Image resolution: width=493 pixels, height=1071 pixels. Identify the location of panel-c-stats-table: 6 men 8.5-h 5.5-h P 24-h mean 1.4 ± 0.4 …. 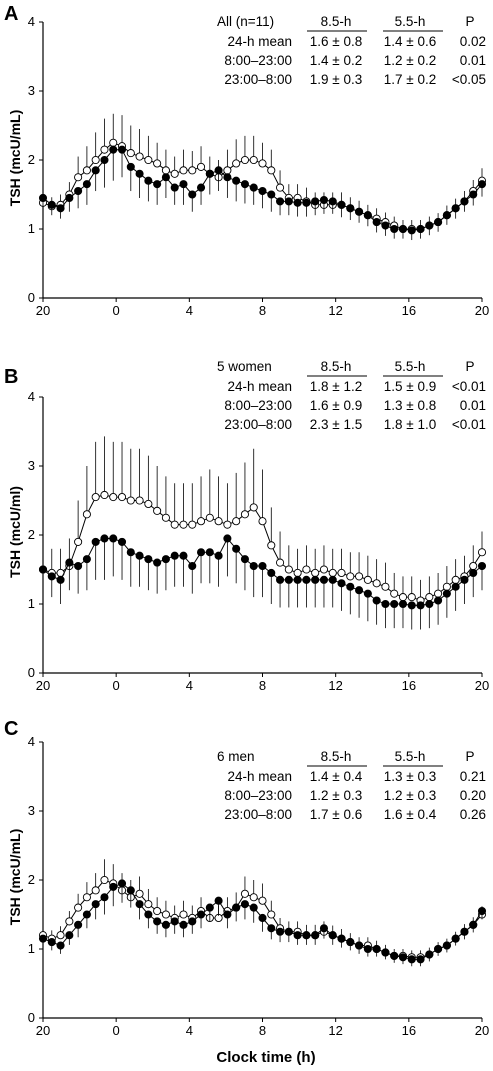
(351, 785).